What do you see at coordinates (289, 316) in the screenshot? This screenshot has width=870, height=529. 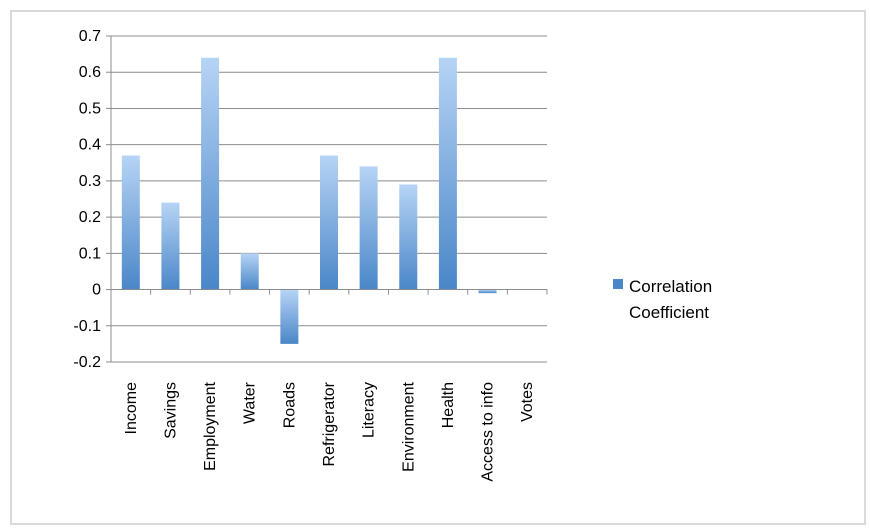 I see `bar-roads` at bounding box center [289, 316].